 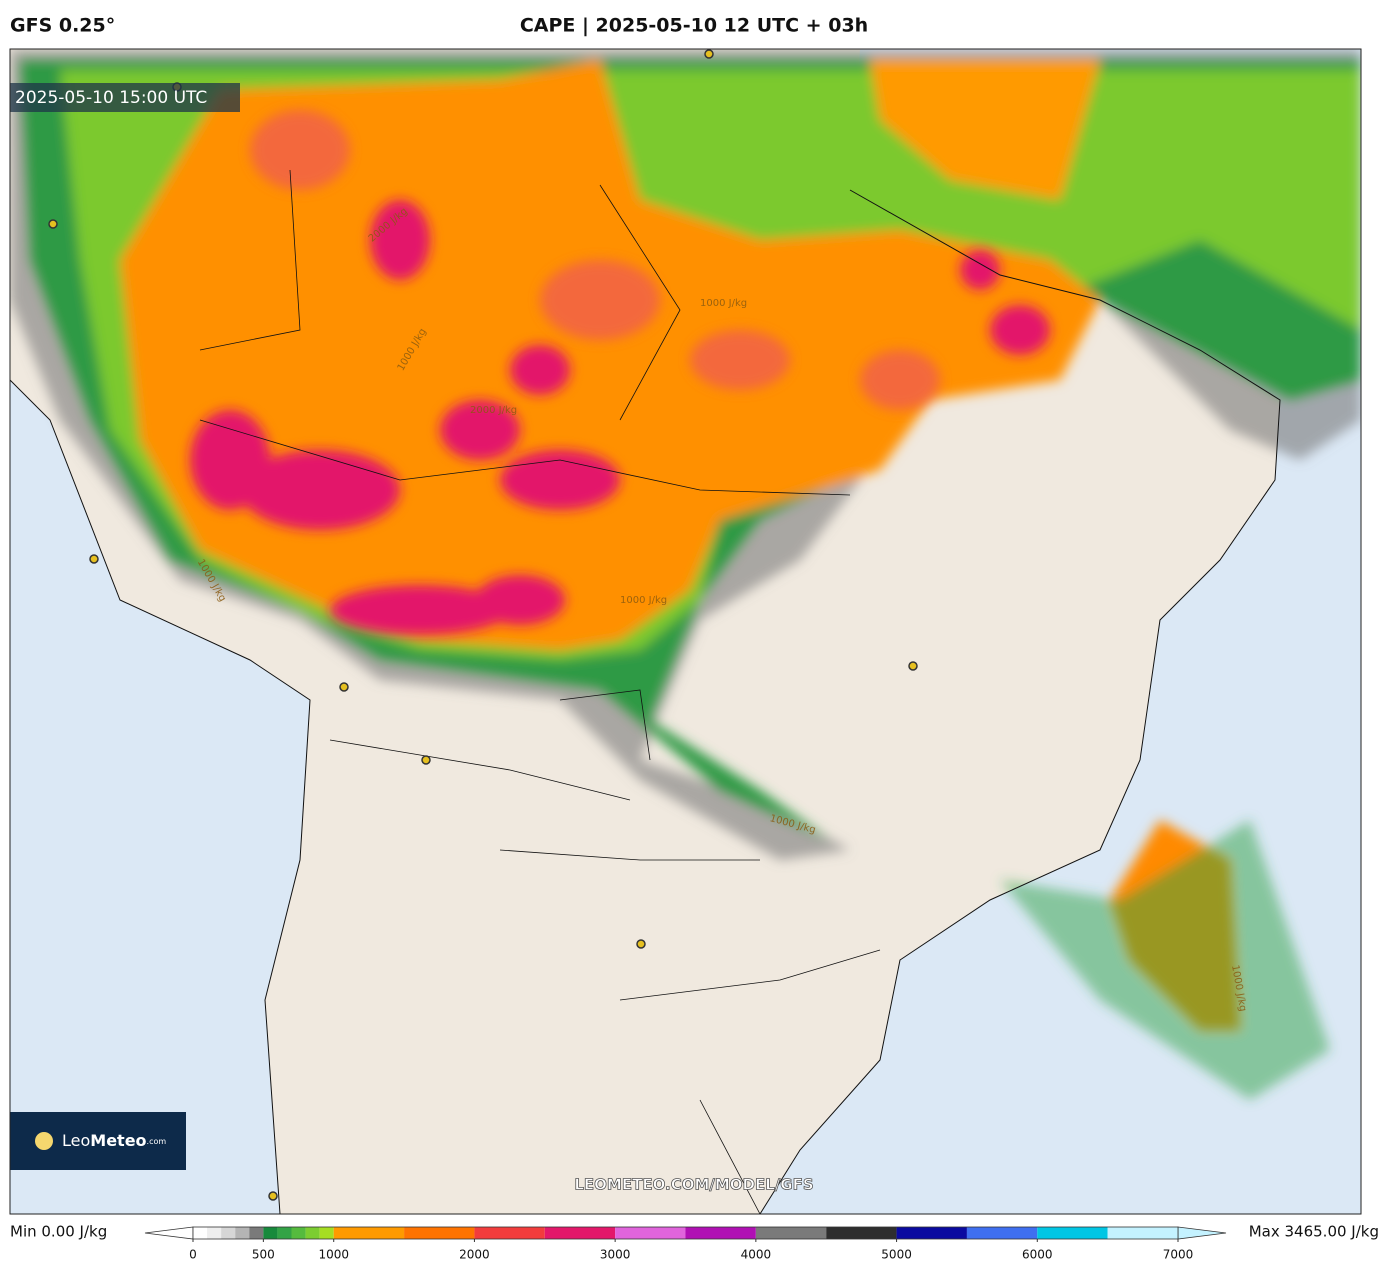 What do you see at coordinates (111, 98) in the screenshot?
I see `timestamp: 2025-05-10 15:00 UTC` at bounding box center [111, 98].